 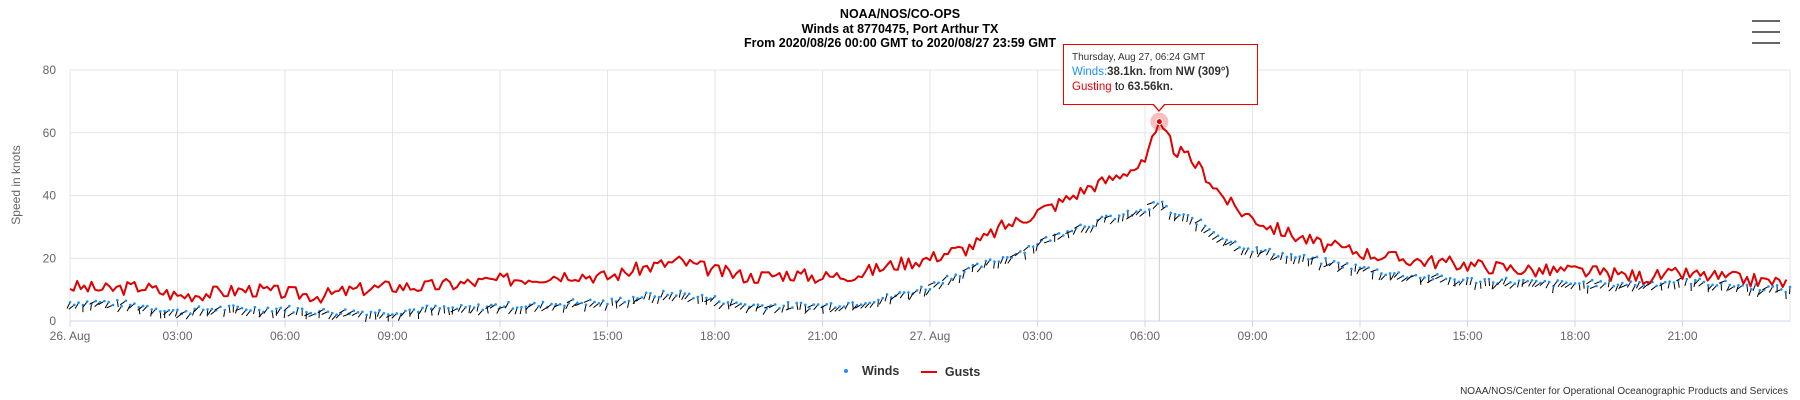 I want to click on x-tick-label: 27. Aug, so click(x=930, y=336).